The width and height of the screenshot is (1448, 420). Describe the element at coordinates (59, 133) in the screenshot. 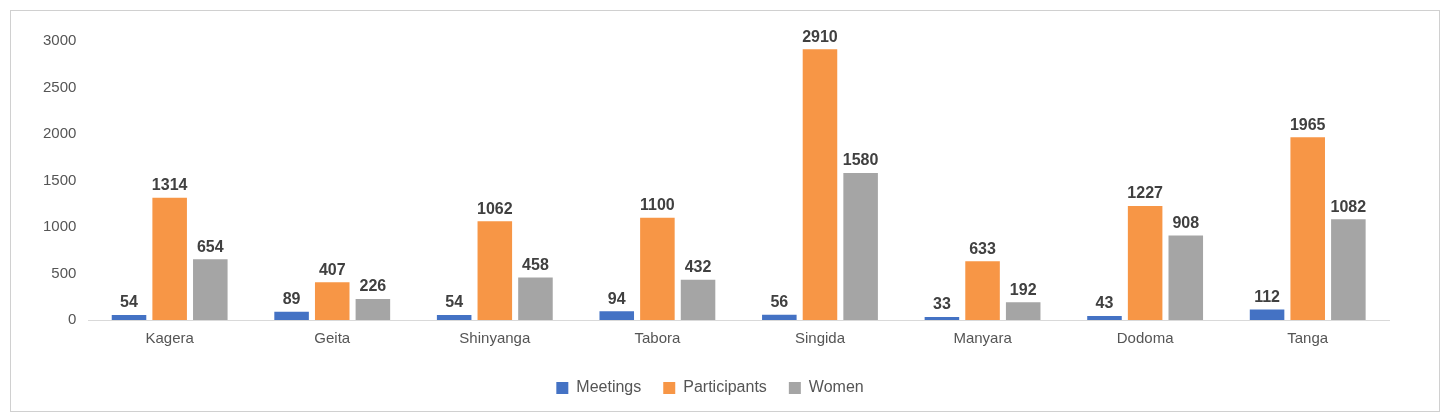

I see `y-tick-label: 2000` at that location.